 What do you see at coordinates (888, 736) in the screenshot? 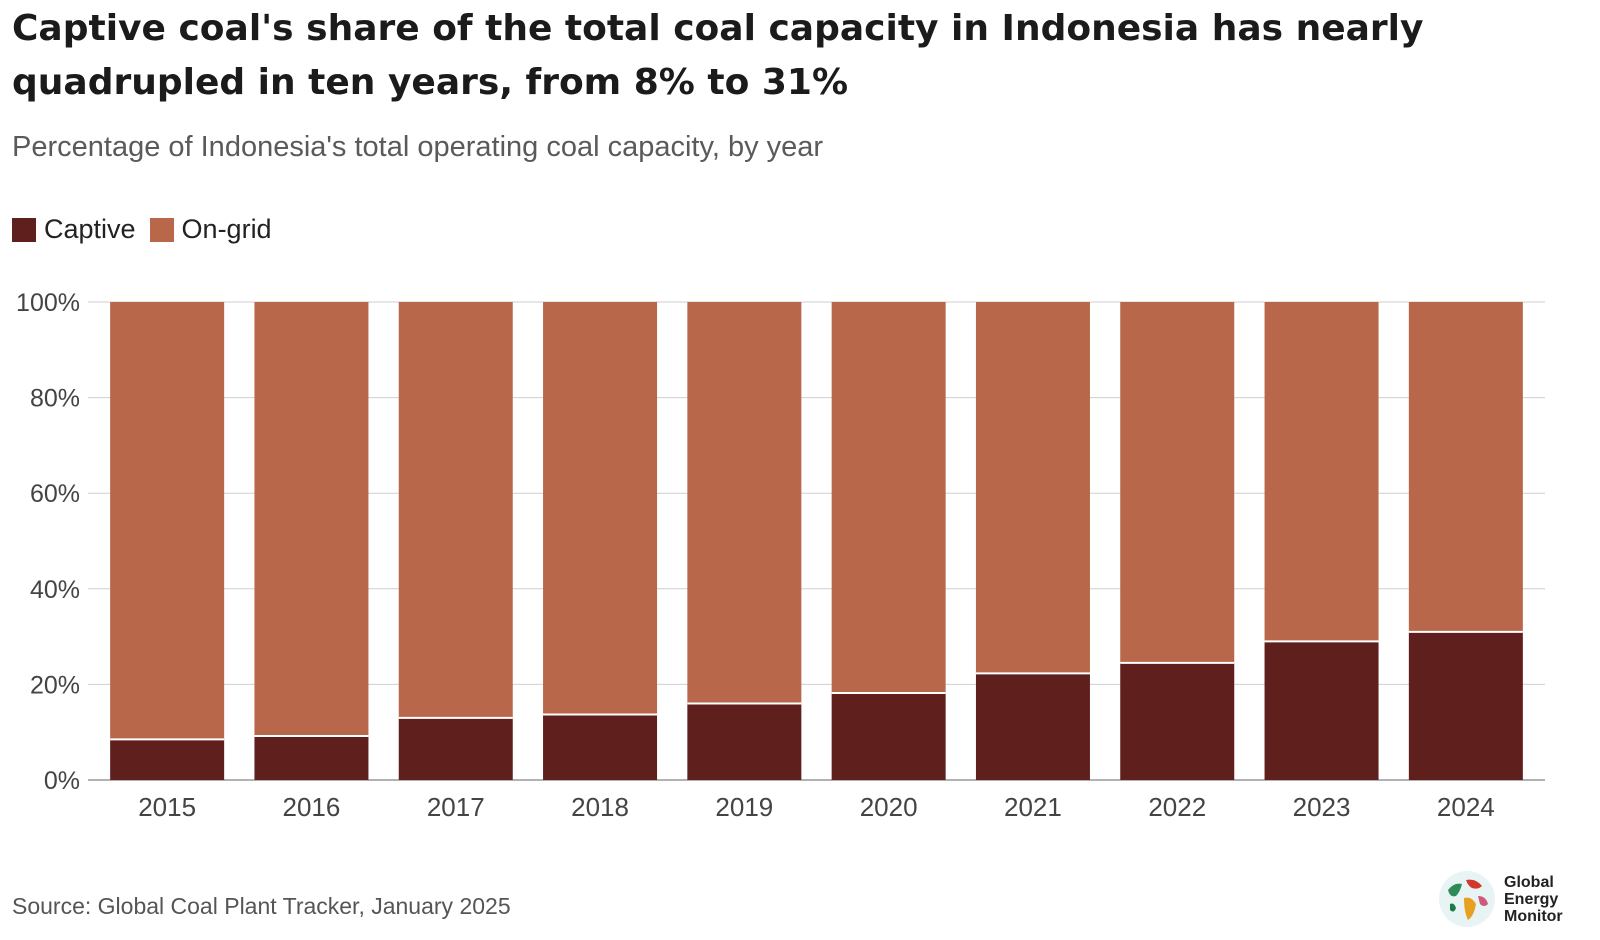
I see `bar-captive-2020` at bounding box center [888, 736].